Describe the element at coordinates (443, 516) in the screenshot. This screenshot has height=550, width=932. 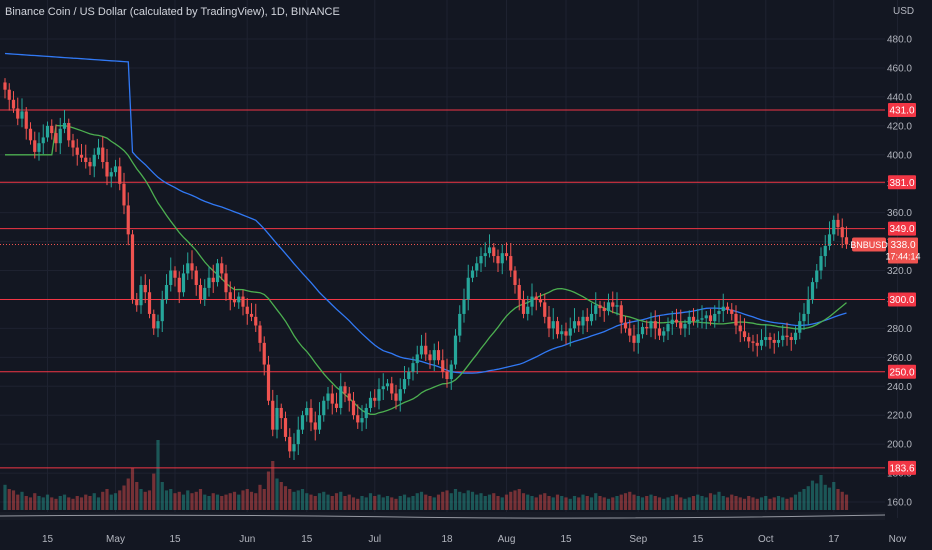
I see `oscillator-strip` at that location.